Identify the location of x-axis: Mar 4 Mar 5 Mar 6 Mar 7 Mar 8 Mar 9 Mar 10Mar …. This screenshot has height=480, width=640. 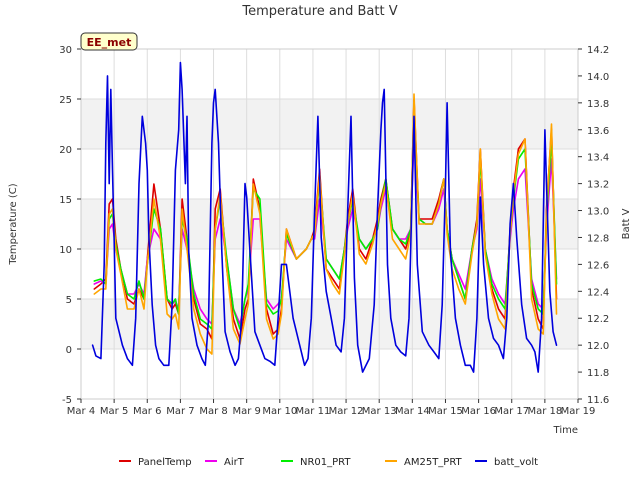
(331, 408).